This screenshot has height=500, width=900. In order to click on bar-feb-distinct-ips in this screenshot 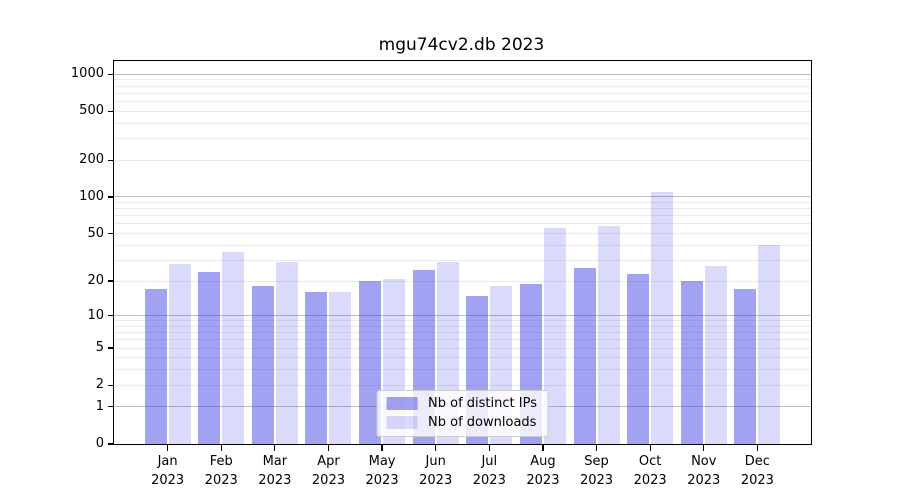, I will do `click(209, 357)`.